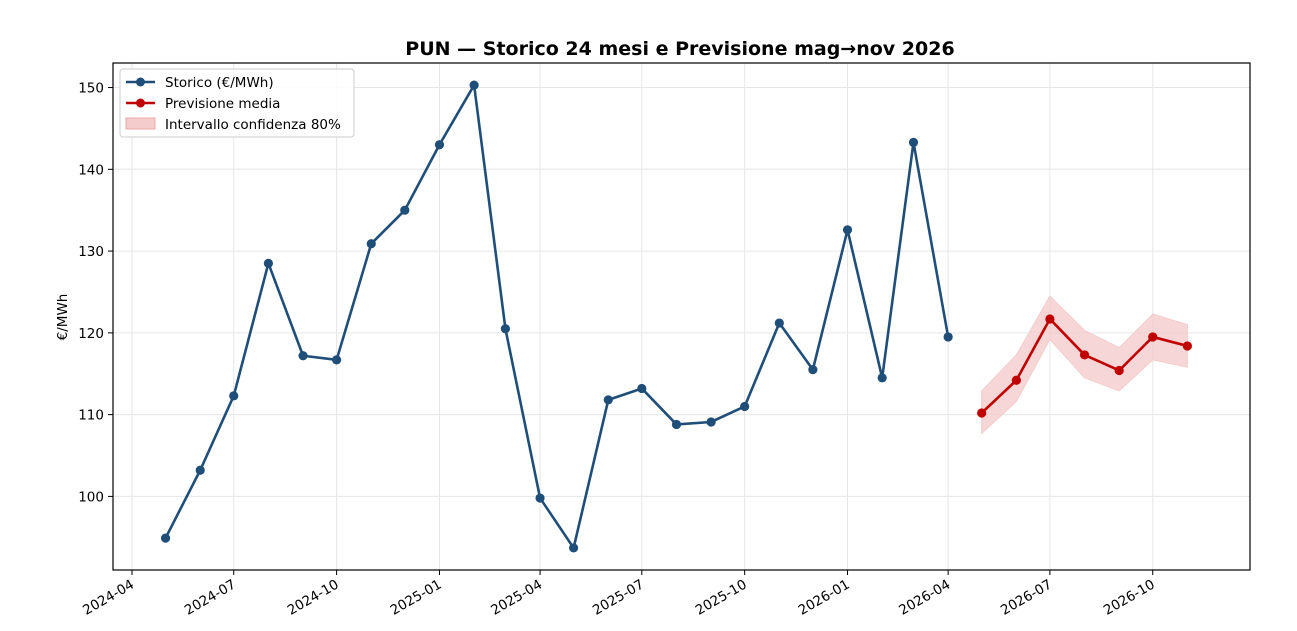  What do you see at coordinates (63, 317) in the screenshot?
I see `y-axis-label: €/MWh` at bounding box center [63, 317].